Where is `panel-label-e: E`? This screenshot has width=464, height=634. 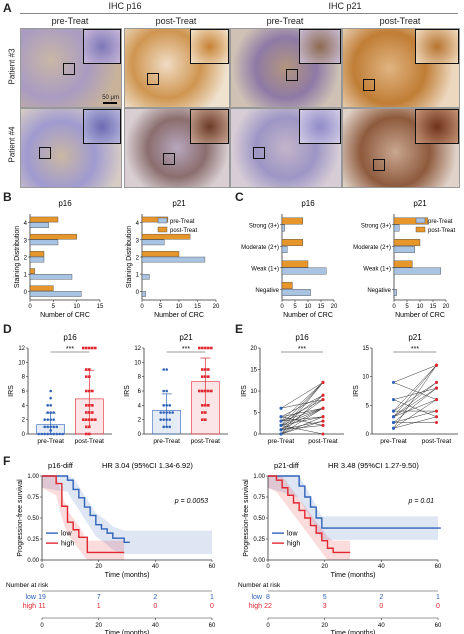
panel-label-e: E is located at coordinates (239, 329).